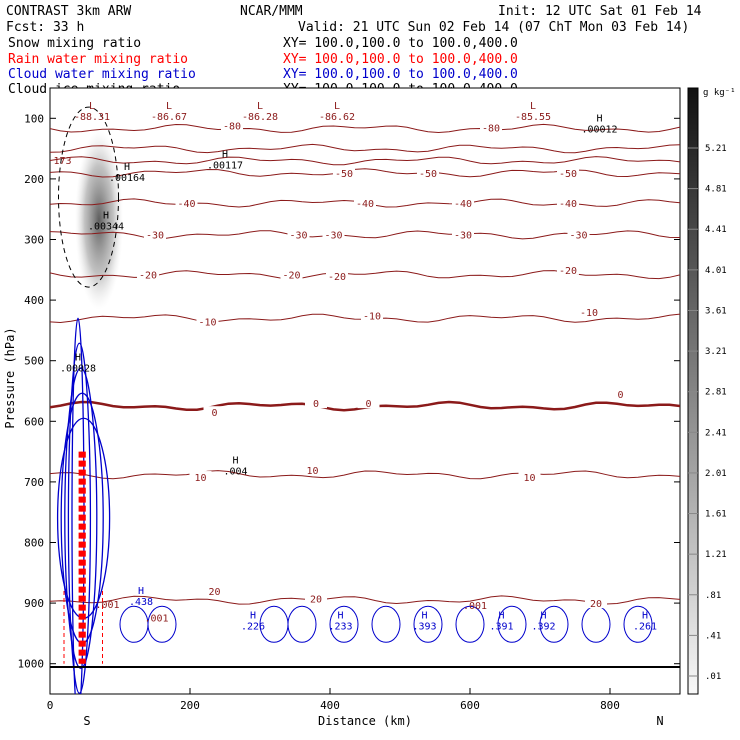  I want to click on extremum-value: -86.67, so click(169, 117).